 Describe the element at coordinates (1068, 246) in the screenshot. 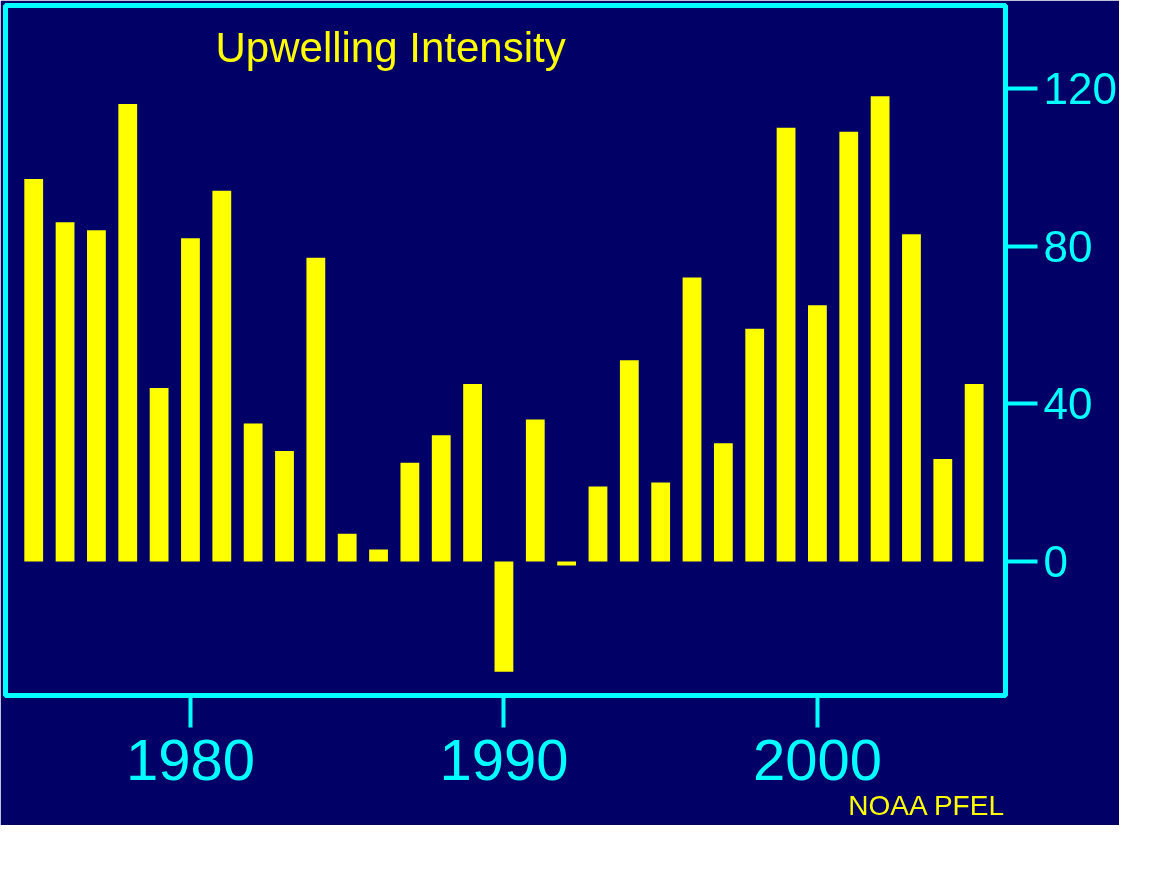

I see `y-tick-label: 80` at that location.